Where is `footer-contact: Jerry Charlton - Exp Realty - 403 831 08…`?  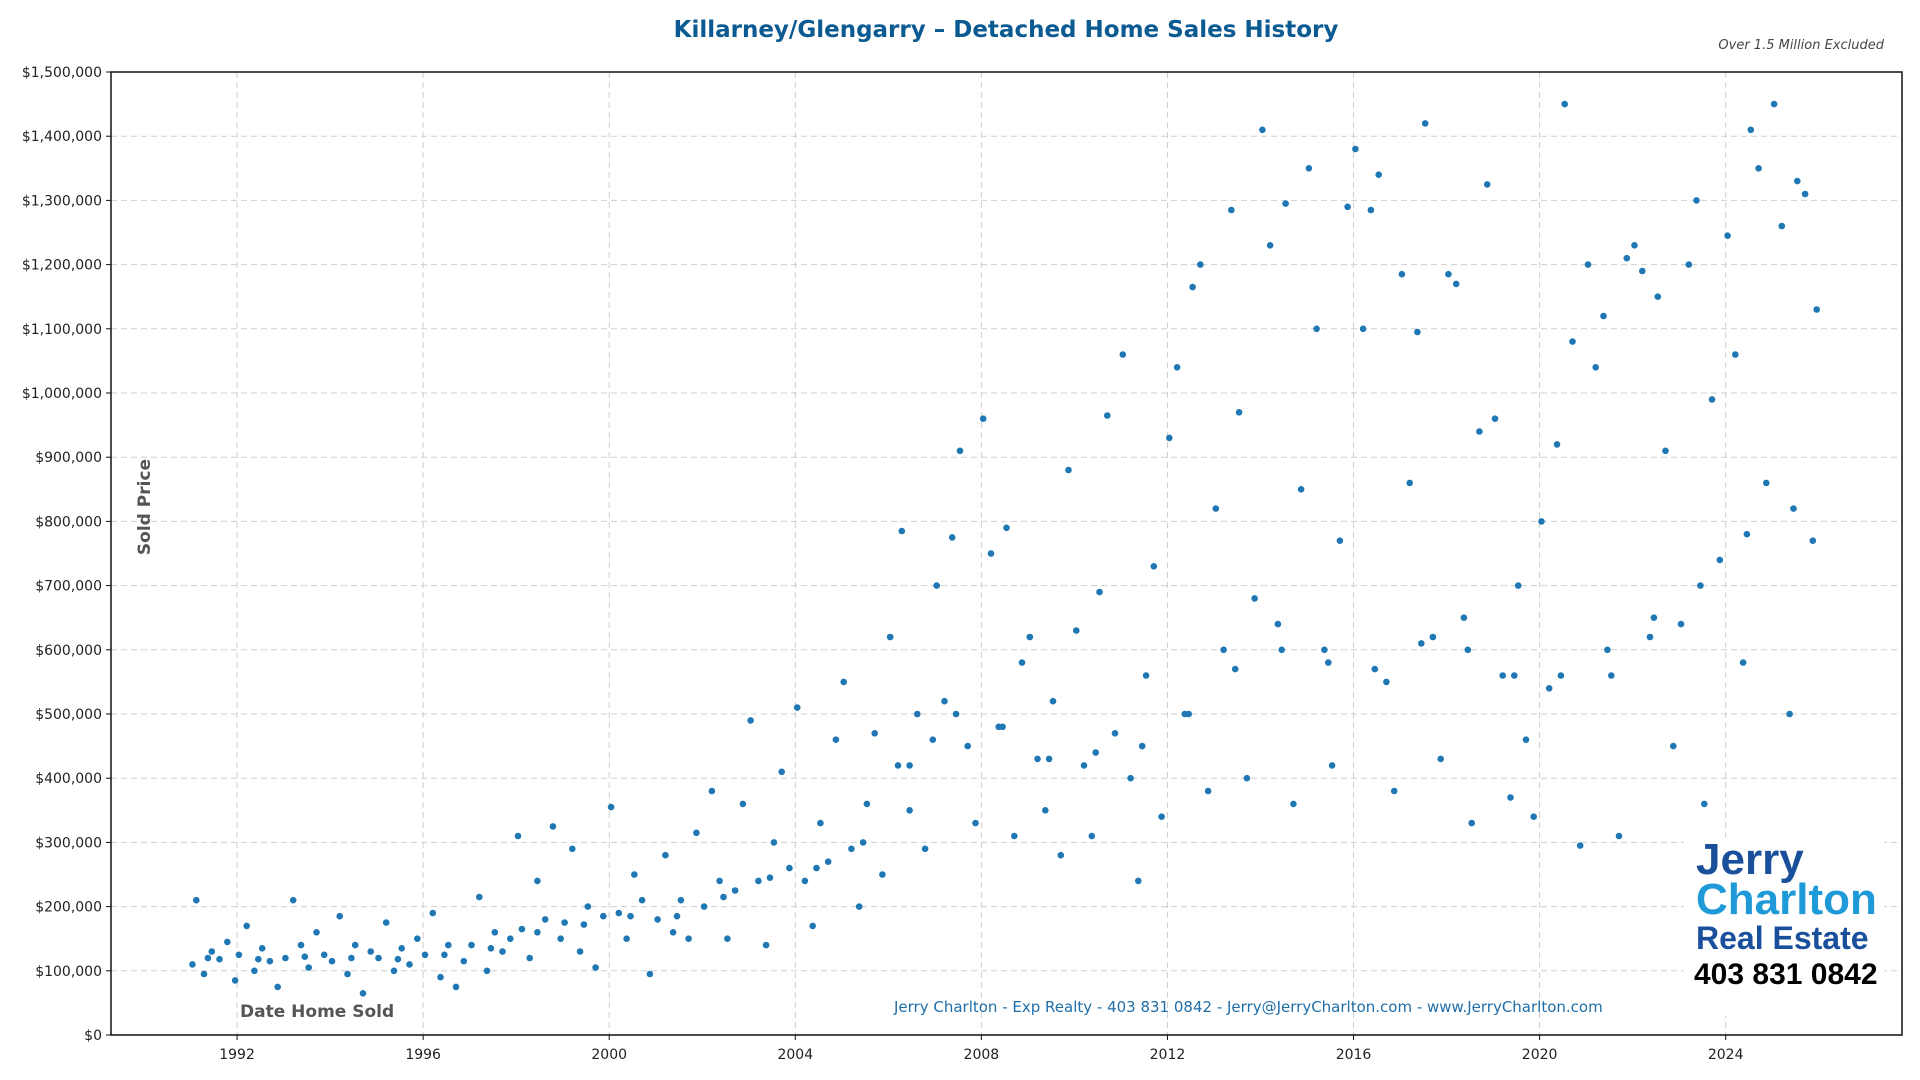
footer-contact: Jerry Charlton - Exp Realty - 403 831 08… is located at coordinates (1248, 1007).